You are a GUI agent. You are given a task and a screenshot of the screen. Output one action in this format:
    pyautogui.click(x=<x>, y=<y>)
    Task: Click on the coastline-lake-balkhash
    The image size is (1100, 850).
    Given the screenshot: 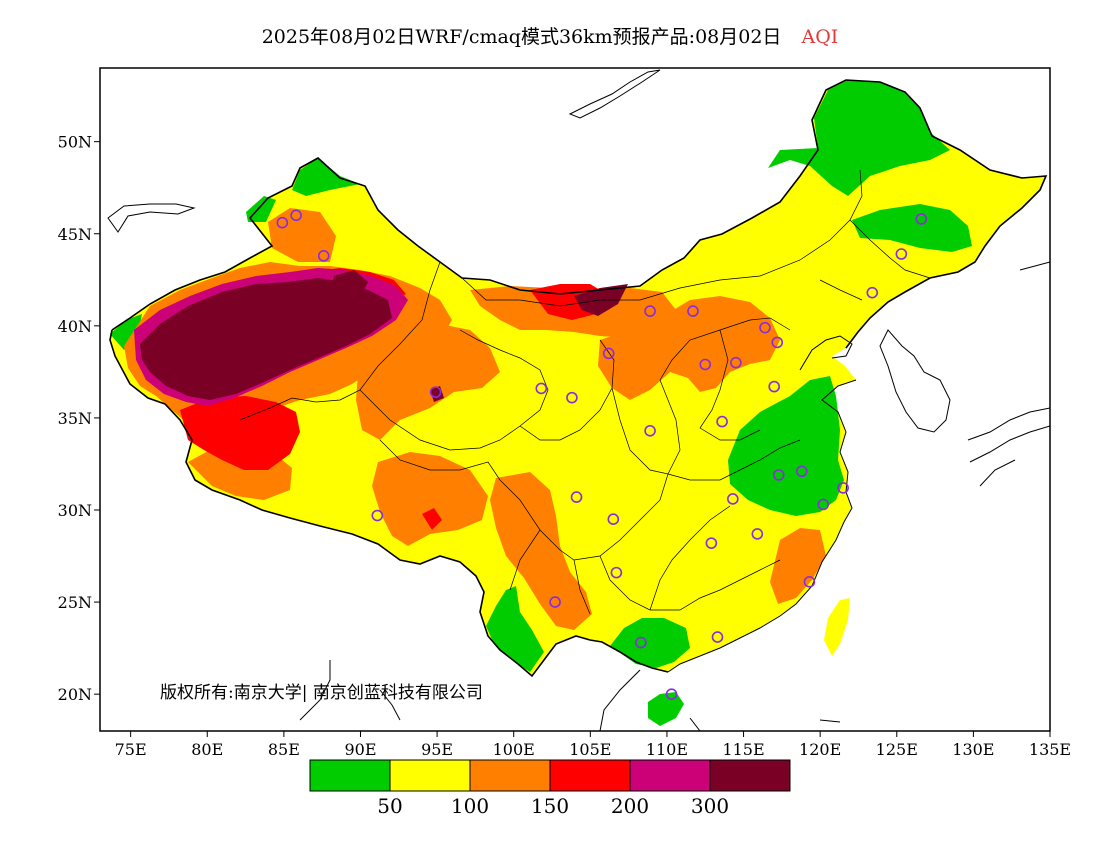 What is the action you would take?
    pyautogui.click(x=151, y=218)
    